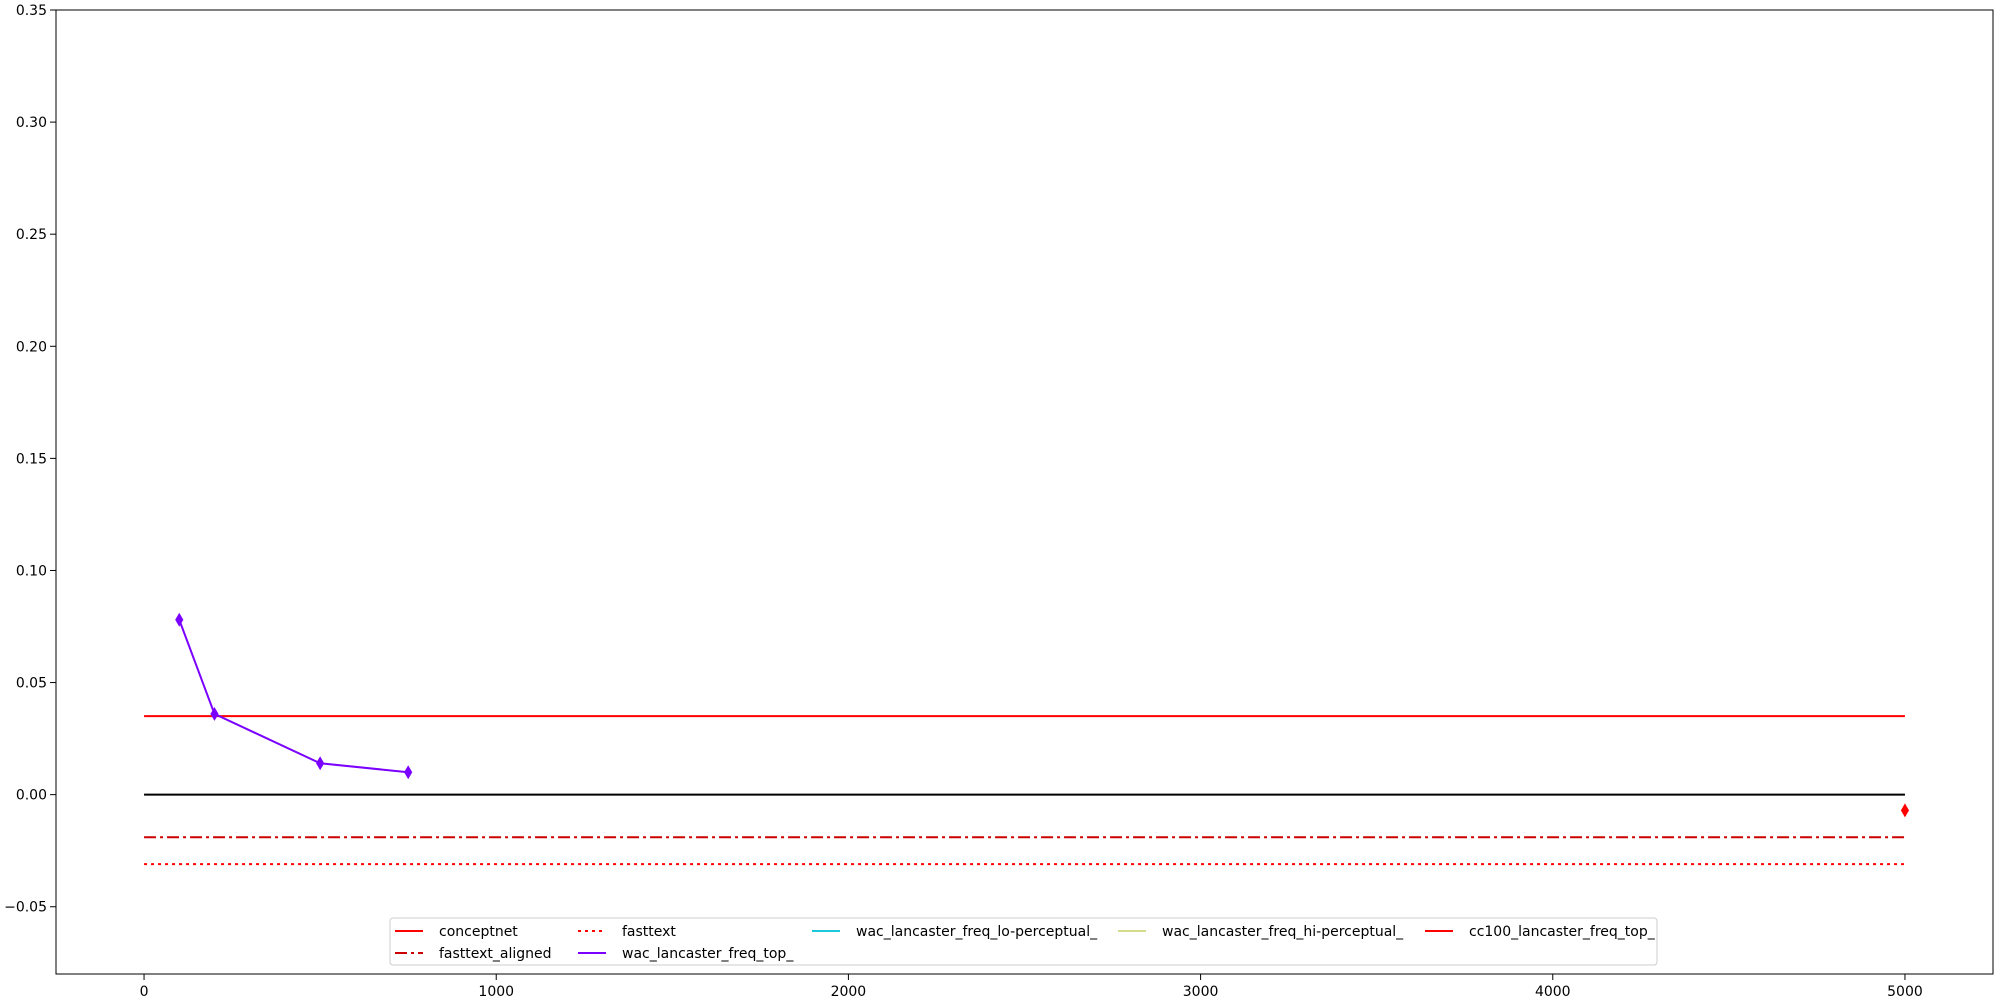  Describe the element at coordinates (293, 696) in the screenshot. I see `wac-lancaster-freq-top-line` at that location.